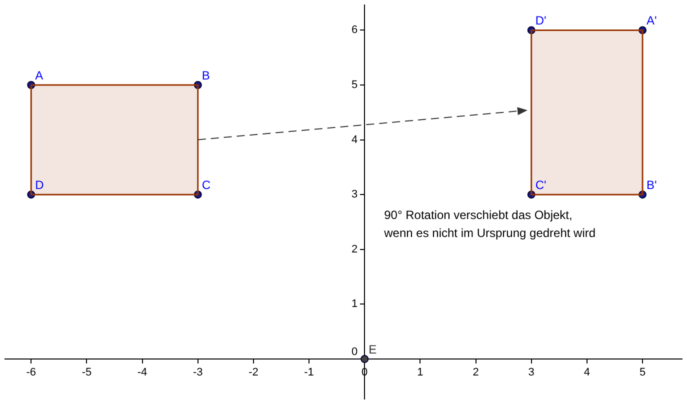 Image resolution: width=687 pixels, height=404 pixels. Describe the element at coordinates (354, 85) in the screenshot. I see `y-tick-label: 5` at that location.